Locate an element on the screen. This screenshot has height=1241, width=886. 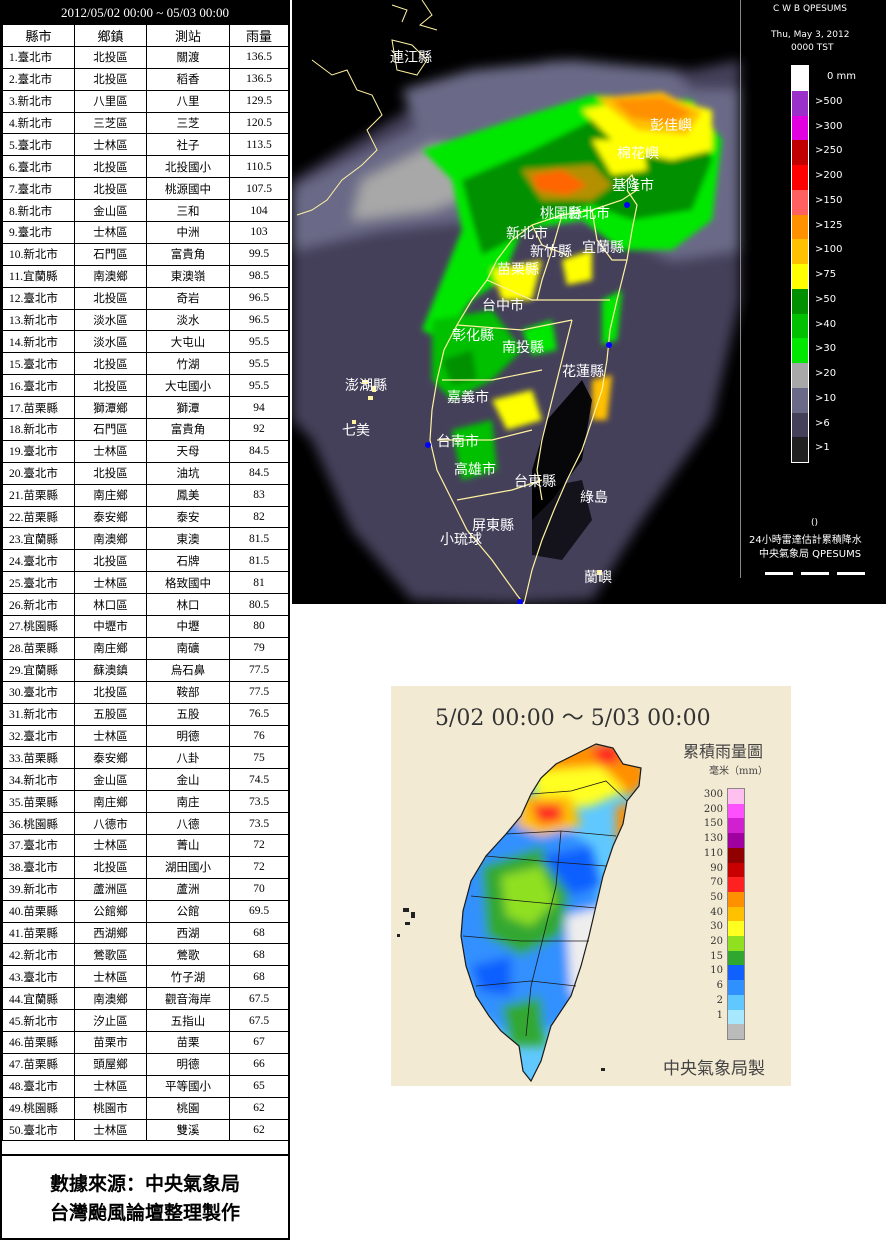
table-row: 13.新北市 淡水區 淡水 96.5 is located at coordinates (145, 320).